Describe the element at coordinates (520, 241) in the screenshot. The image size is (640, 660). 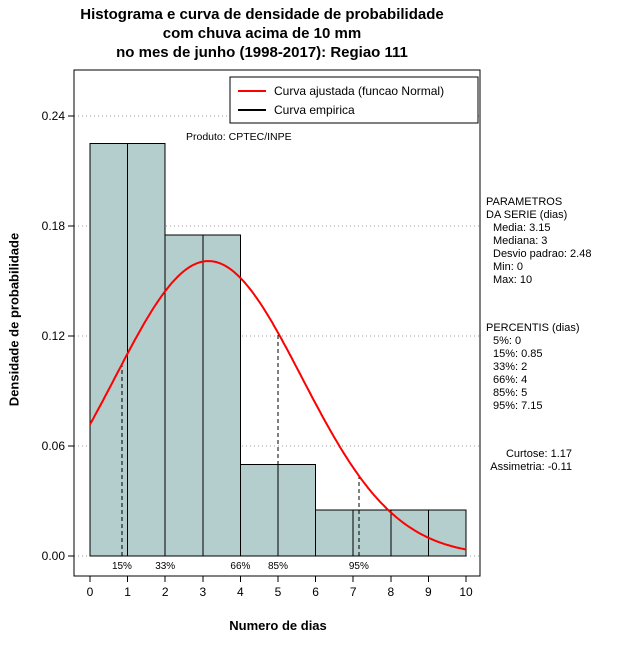
I see `stat-mediana: Mediana: 3` at that location.